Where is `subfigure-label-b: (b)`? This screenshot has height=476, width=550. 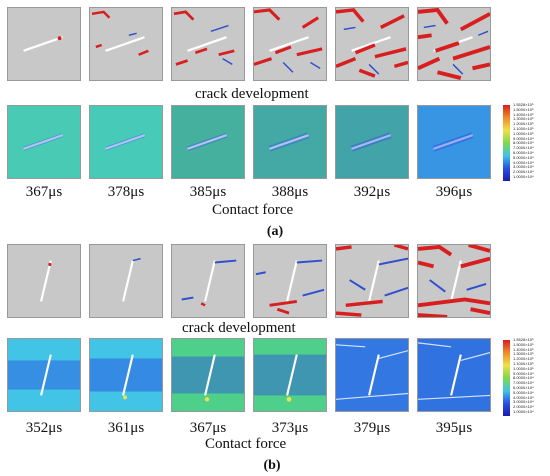 subfigure-label-b: (b) is located at coordinates (272, 466).